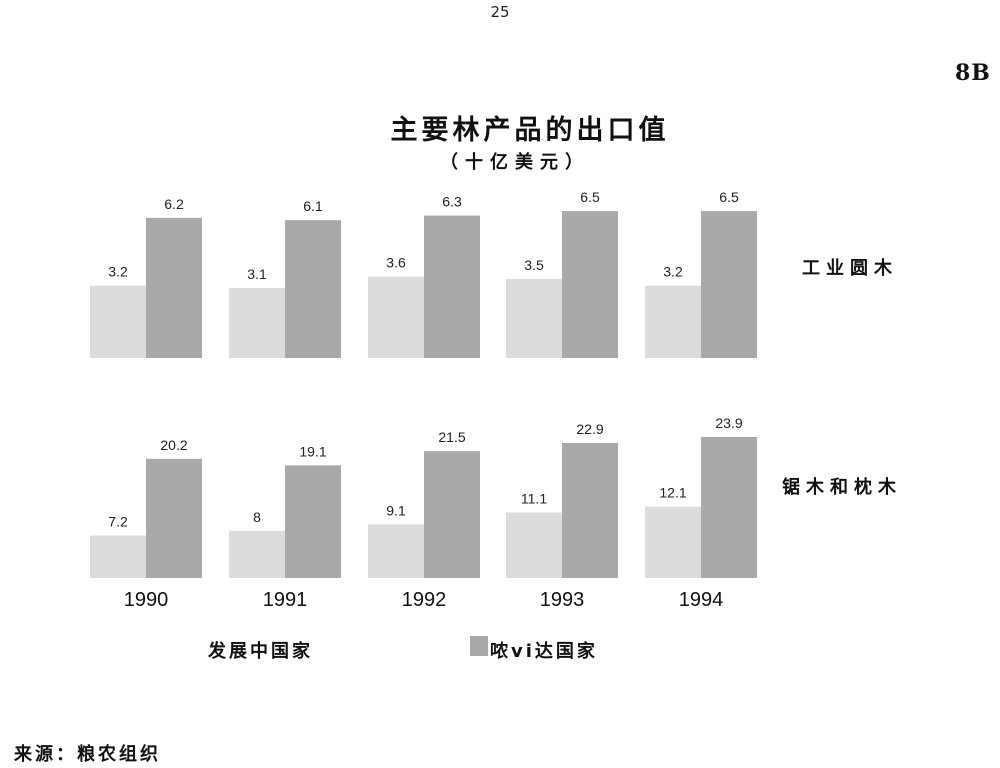 Image resolution: width=1000 pixels, height=768 pixels. I want to click on bar-developed-1-1992, so click(452, 514).